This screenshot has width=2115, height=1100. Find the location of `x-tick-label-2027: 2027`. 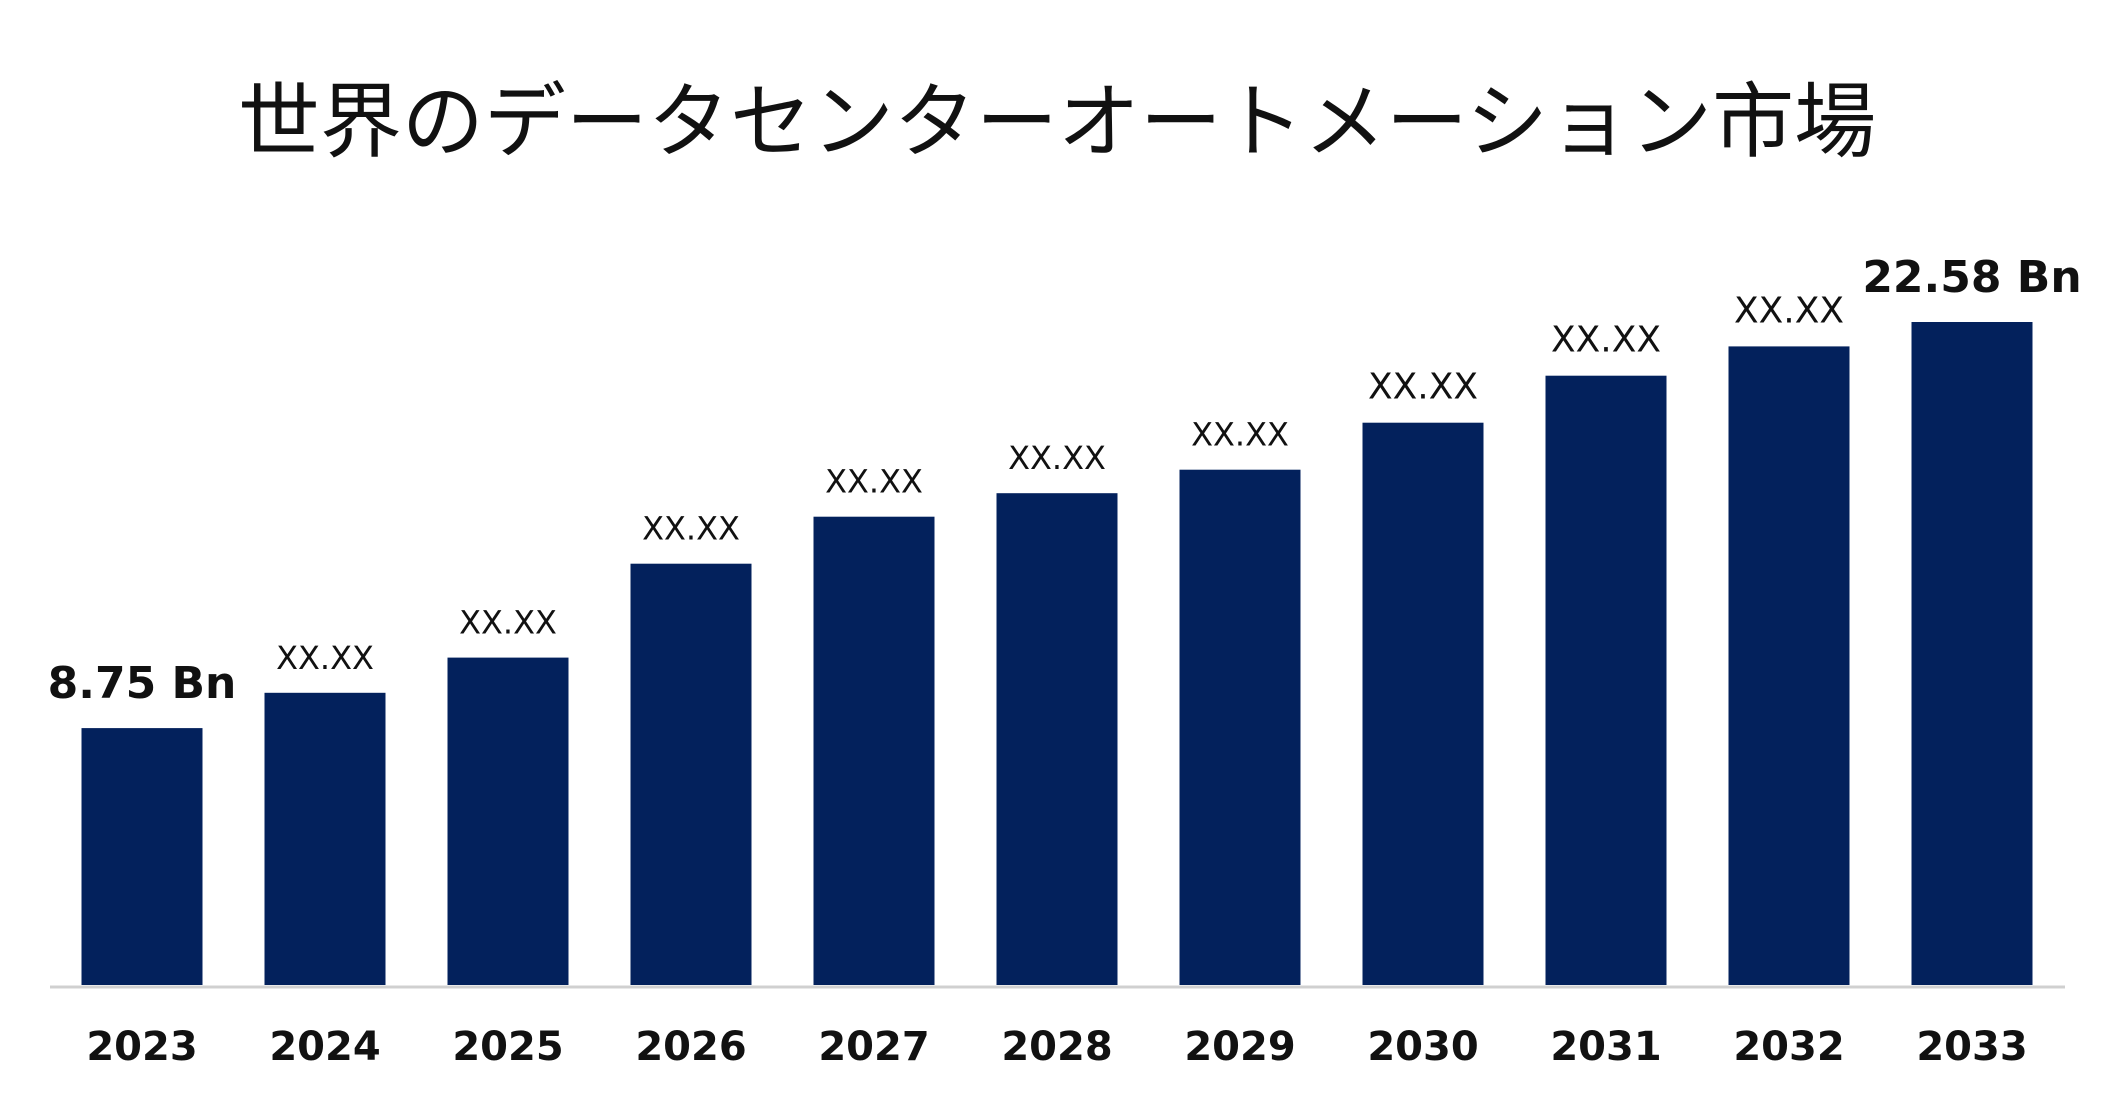

x-tick-label-2027: 2027 is located at coordinates (873, 1047).